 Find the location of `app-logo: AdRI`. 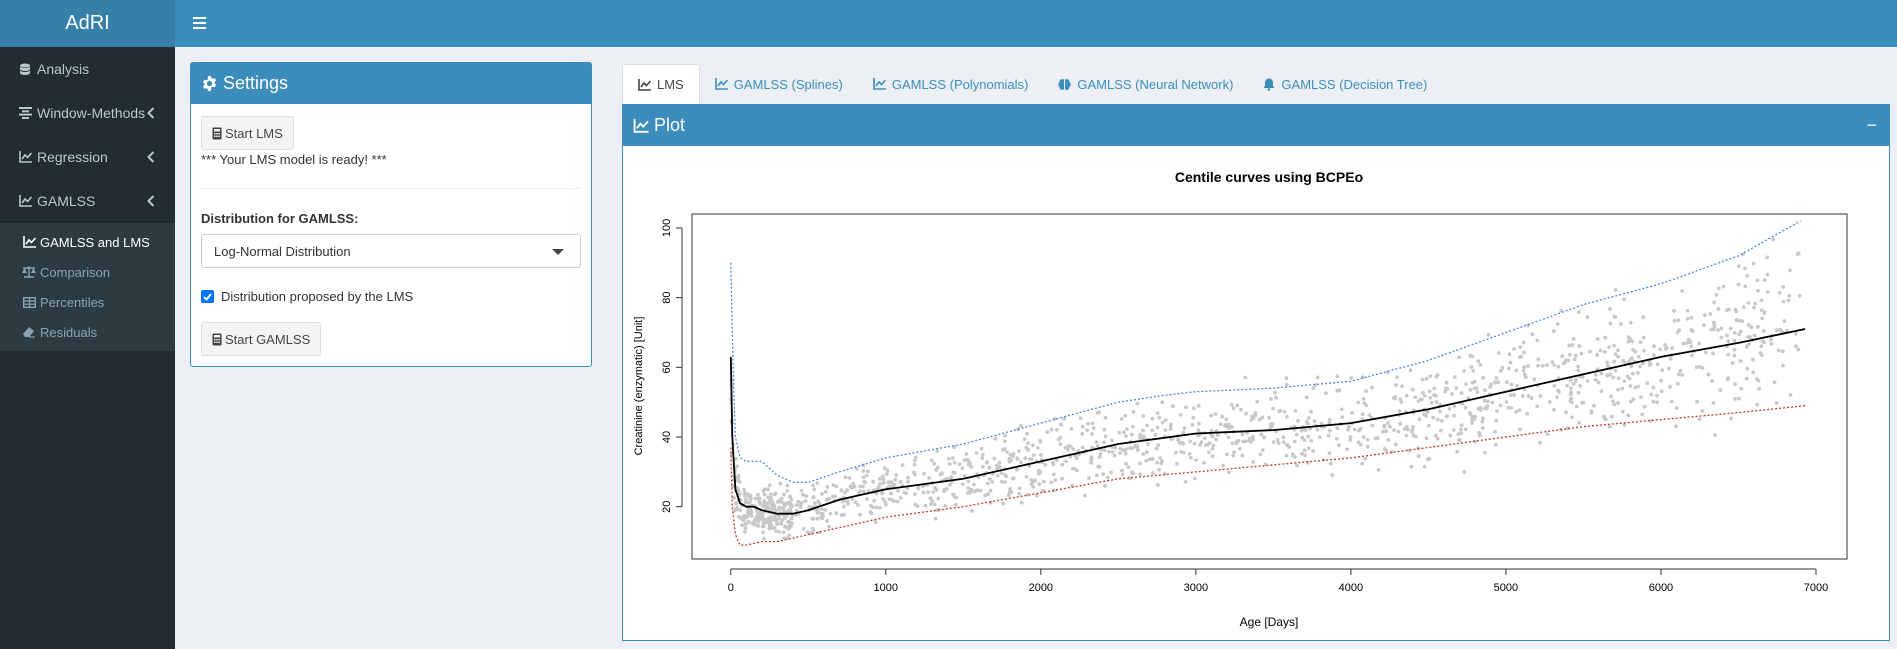

app-logo: AdRI is located at coordinates (87, 23).